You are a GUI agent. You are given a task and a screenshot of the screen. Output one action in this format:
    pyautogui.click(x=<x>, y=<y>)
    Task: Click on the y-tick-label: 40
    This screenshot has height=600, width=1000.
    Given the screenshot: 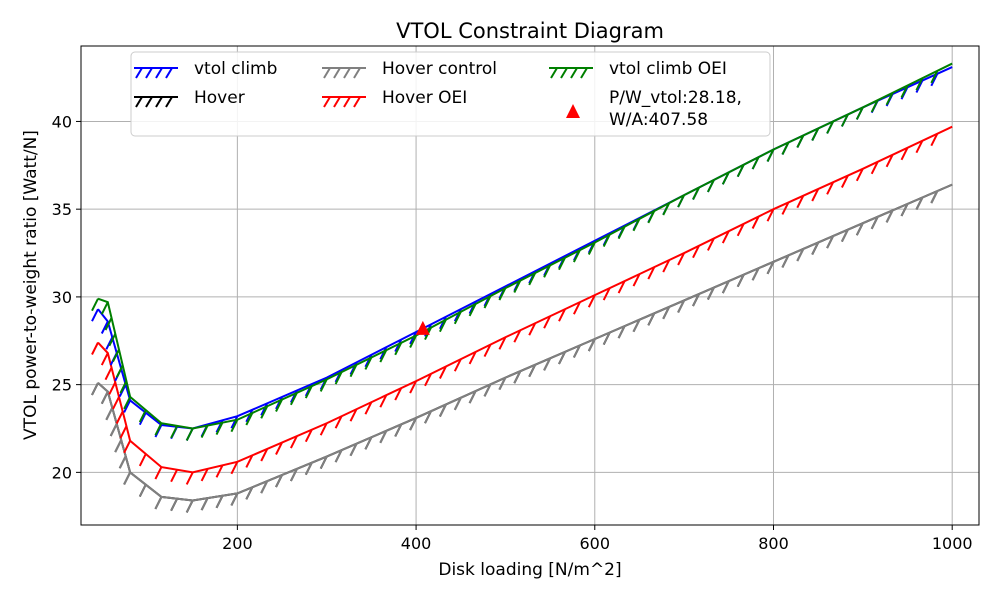 What is the action you would take?
    pyautogui.click(x=62, y=121)
    